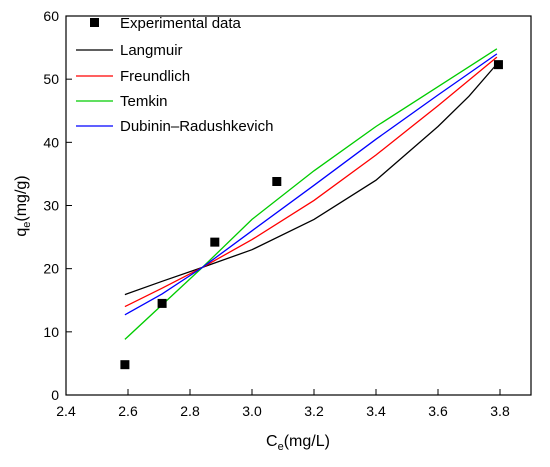 The image size is (550, 467). What do you see at coordinates (438, 411) in the screenshot?
I see `x-tick-label: 3.6` at bounding box center [438, 411].